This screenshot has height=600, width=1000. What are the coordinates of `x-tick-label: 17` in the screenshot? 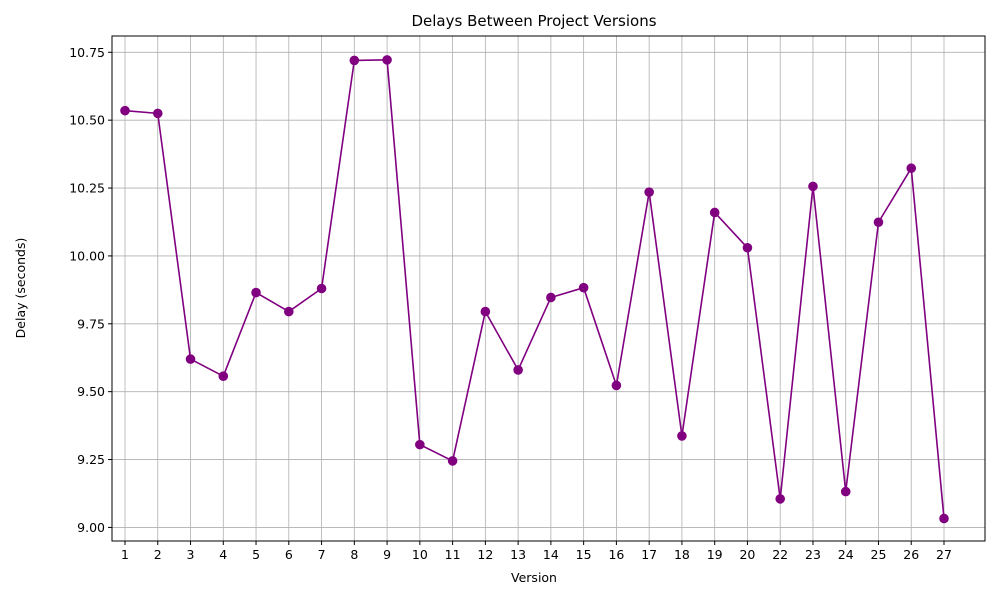 It's located at (649, 554).